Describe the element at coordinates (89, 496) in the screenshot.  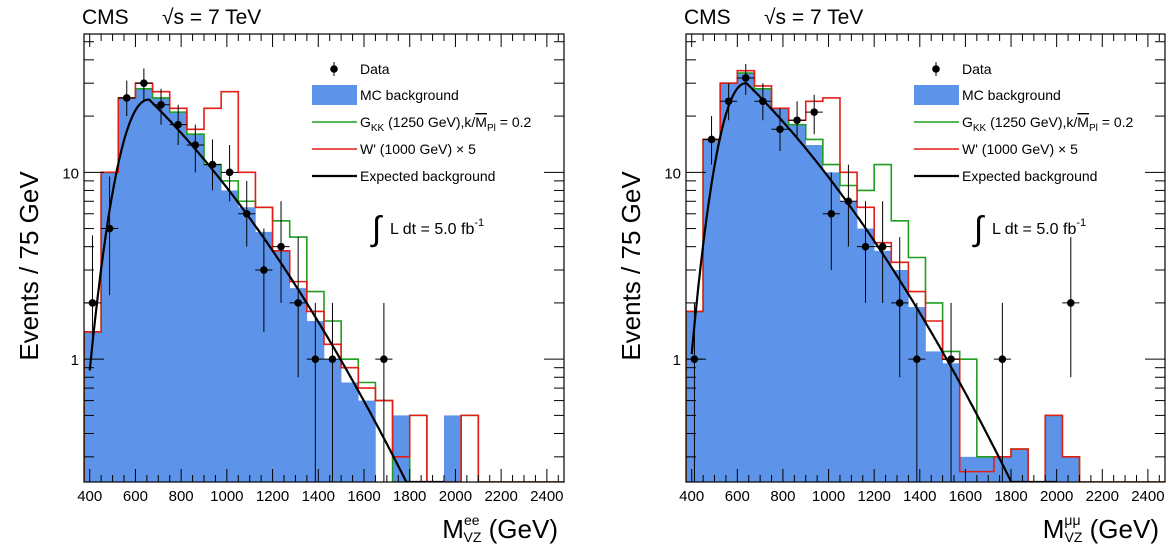
I see `x-tick-label: 400` at that location.